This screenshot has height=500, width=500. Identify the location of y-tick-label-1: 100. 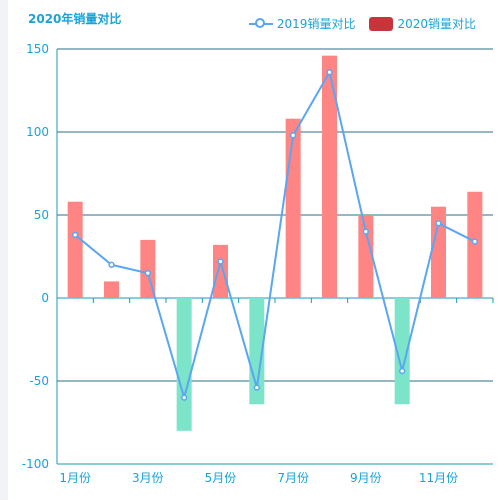
(37, 132).